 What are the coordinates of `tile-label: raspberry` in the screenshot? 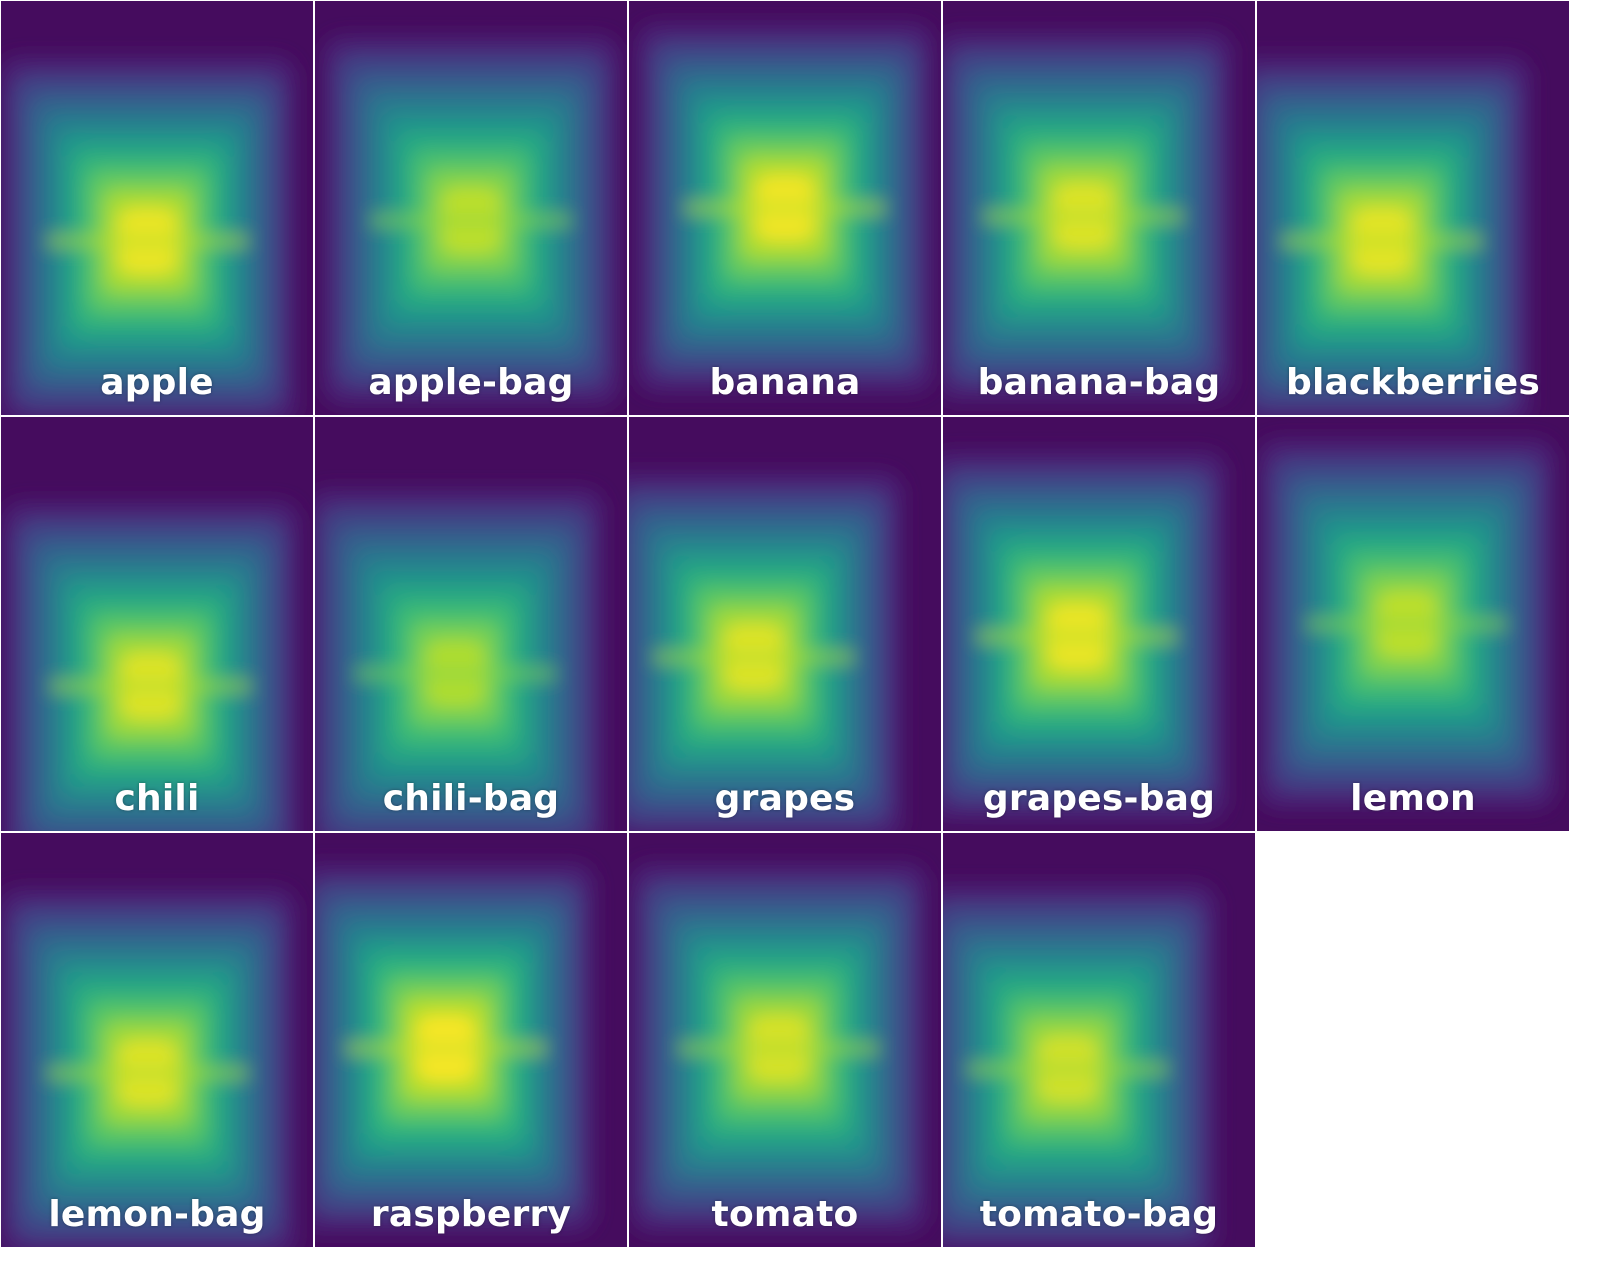 It's located at (471, 1214).